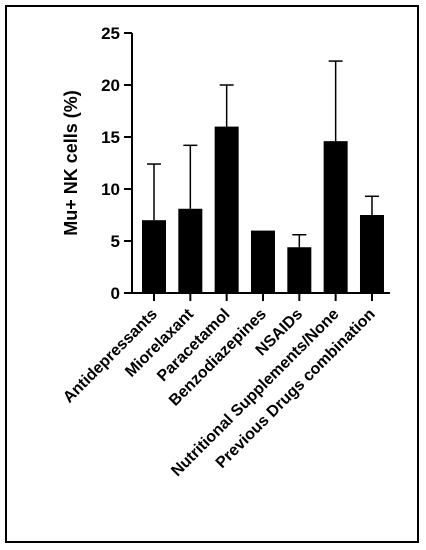 The height and width of the screenshot is (550, 426). I want to click on y-tick-label: 15, so click(110, 137).